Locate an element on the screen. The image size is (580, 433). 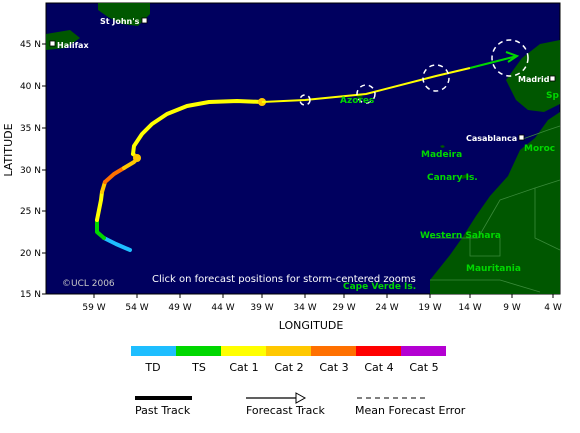
madrid-marker is located at coordinates (552, 78).